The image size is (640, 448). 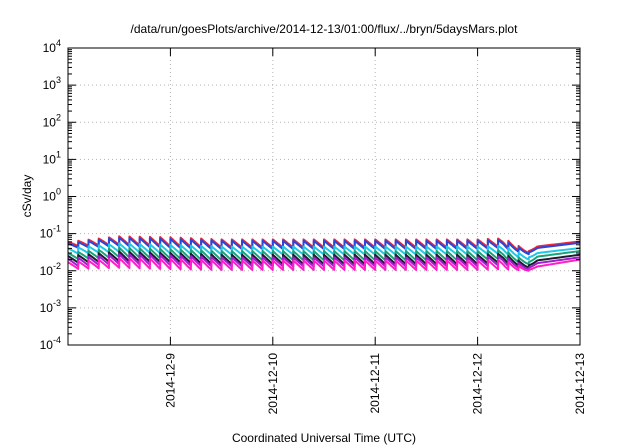 I want to click on x-tick-label-2: 2014-12-10, so click(x=273, y=384).